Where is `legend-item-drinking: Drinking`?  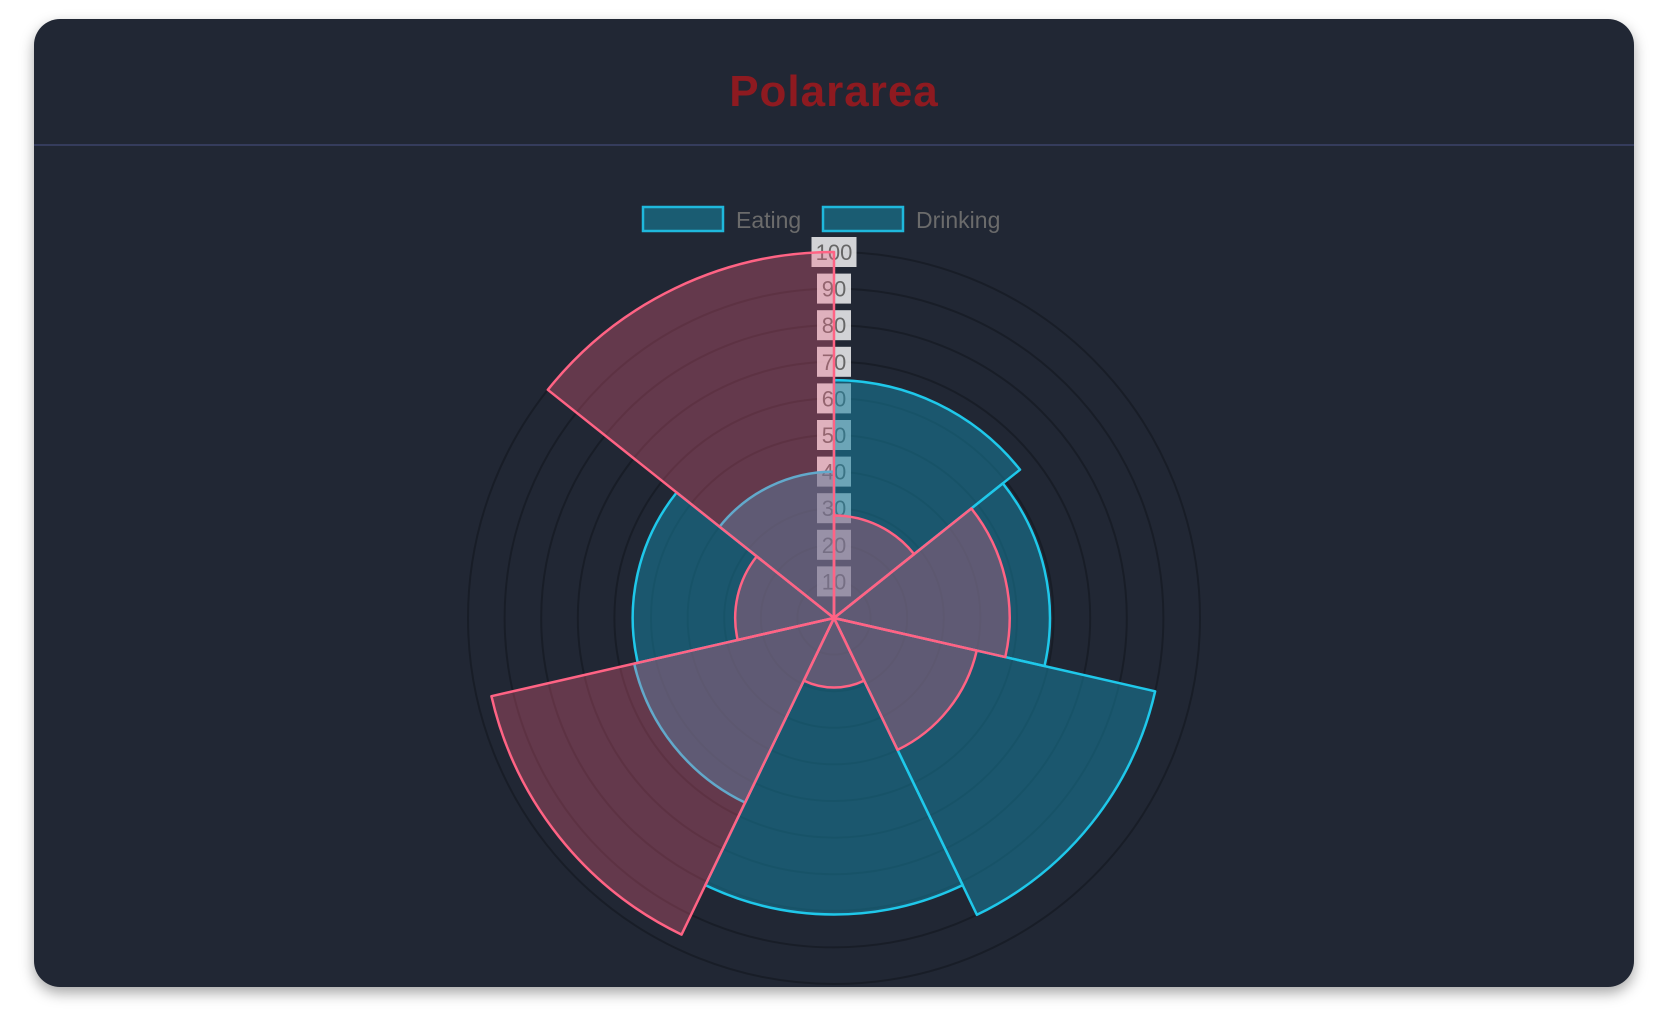 legend-item-drinking: Drinking is located at coordinates (910, 219).